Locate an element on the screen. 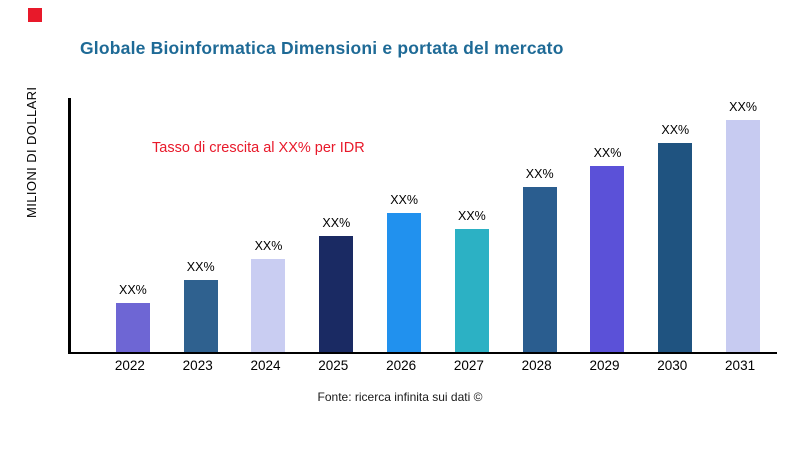  bar-column-2028: XX% is located at coordinates (540, 225).